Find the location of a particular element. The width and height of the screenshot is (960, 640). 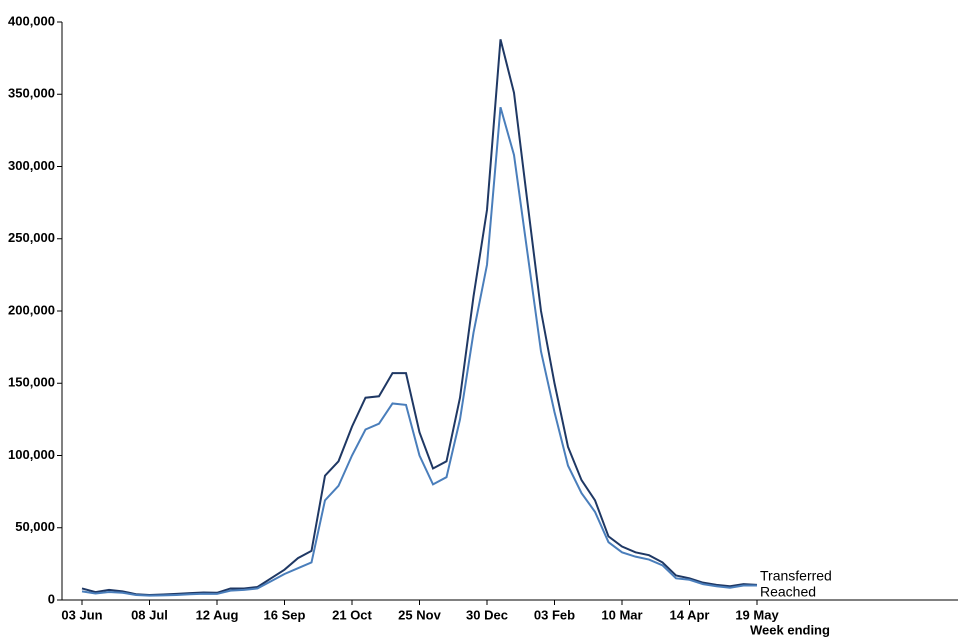

x-tick-label: 21 Oct is located at coordinates (352, 614).